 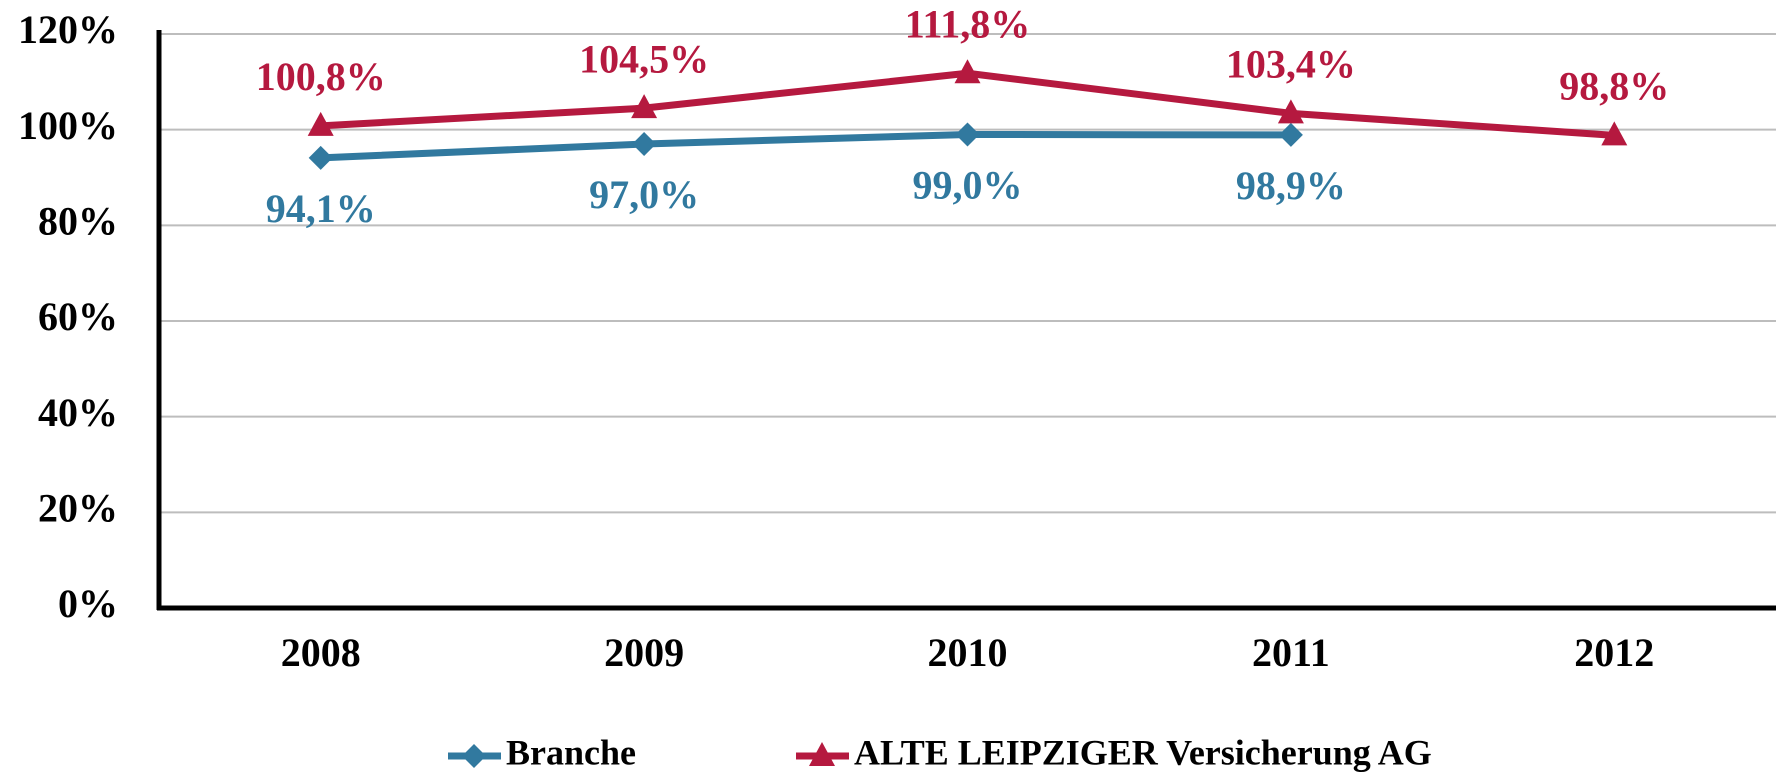 I want to click on data-label: 104,5%, so click(x=644, y=58).